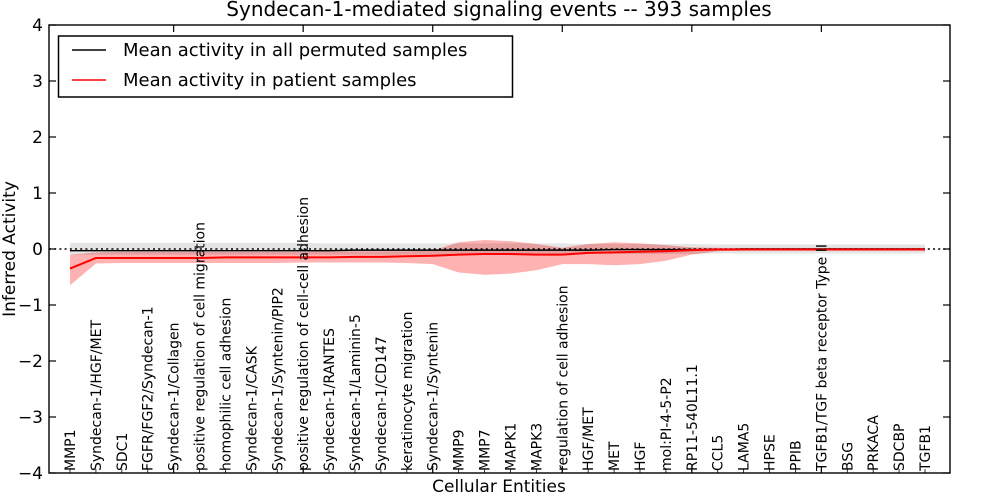  What do you see at coordinates (30, 306) in the screenshot?
I see `y-tick-label: −1` at bounding box center [30, 306].